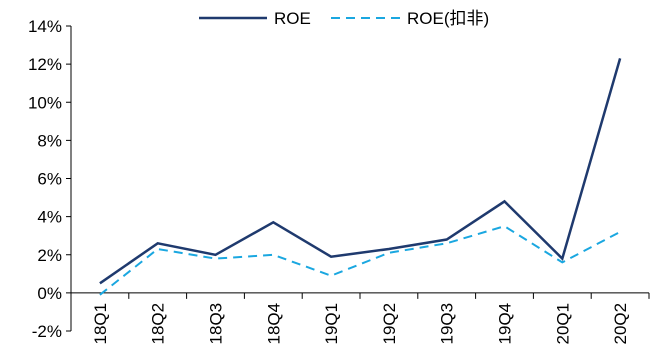  Describe the element at coordinates (562, 324) in the screenshot. I see `x-tick-label: 20Q1` at that location.